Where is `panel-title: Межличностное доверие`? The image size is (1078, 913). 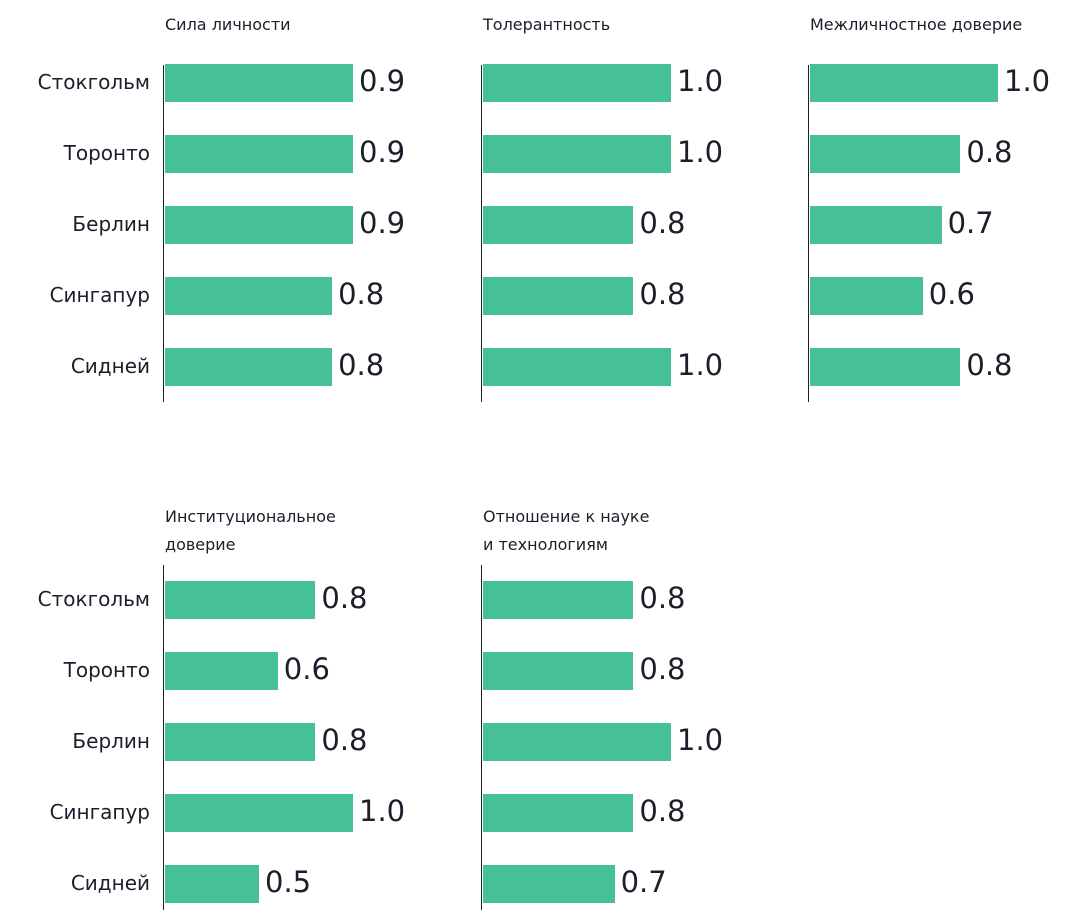 panel-title: Межличностное доверие is located at coordinates (916, 24).